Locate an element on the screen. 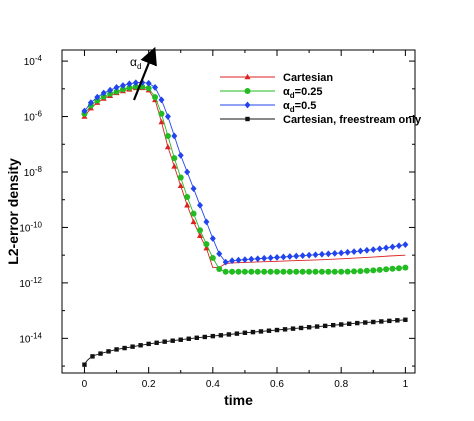 The width and height of the screenshot is (474, 421). legend-entry: αd=0.25 is located at coordinates (271, 93).